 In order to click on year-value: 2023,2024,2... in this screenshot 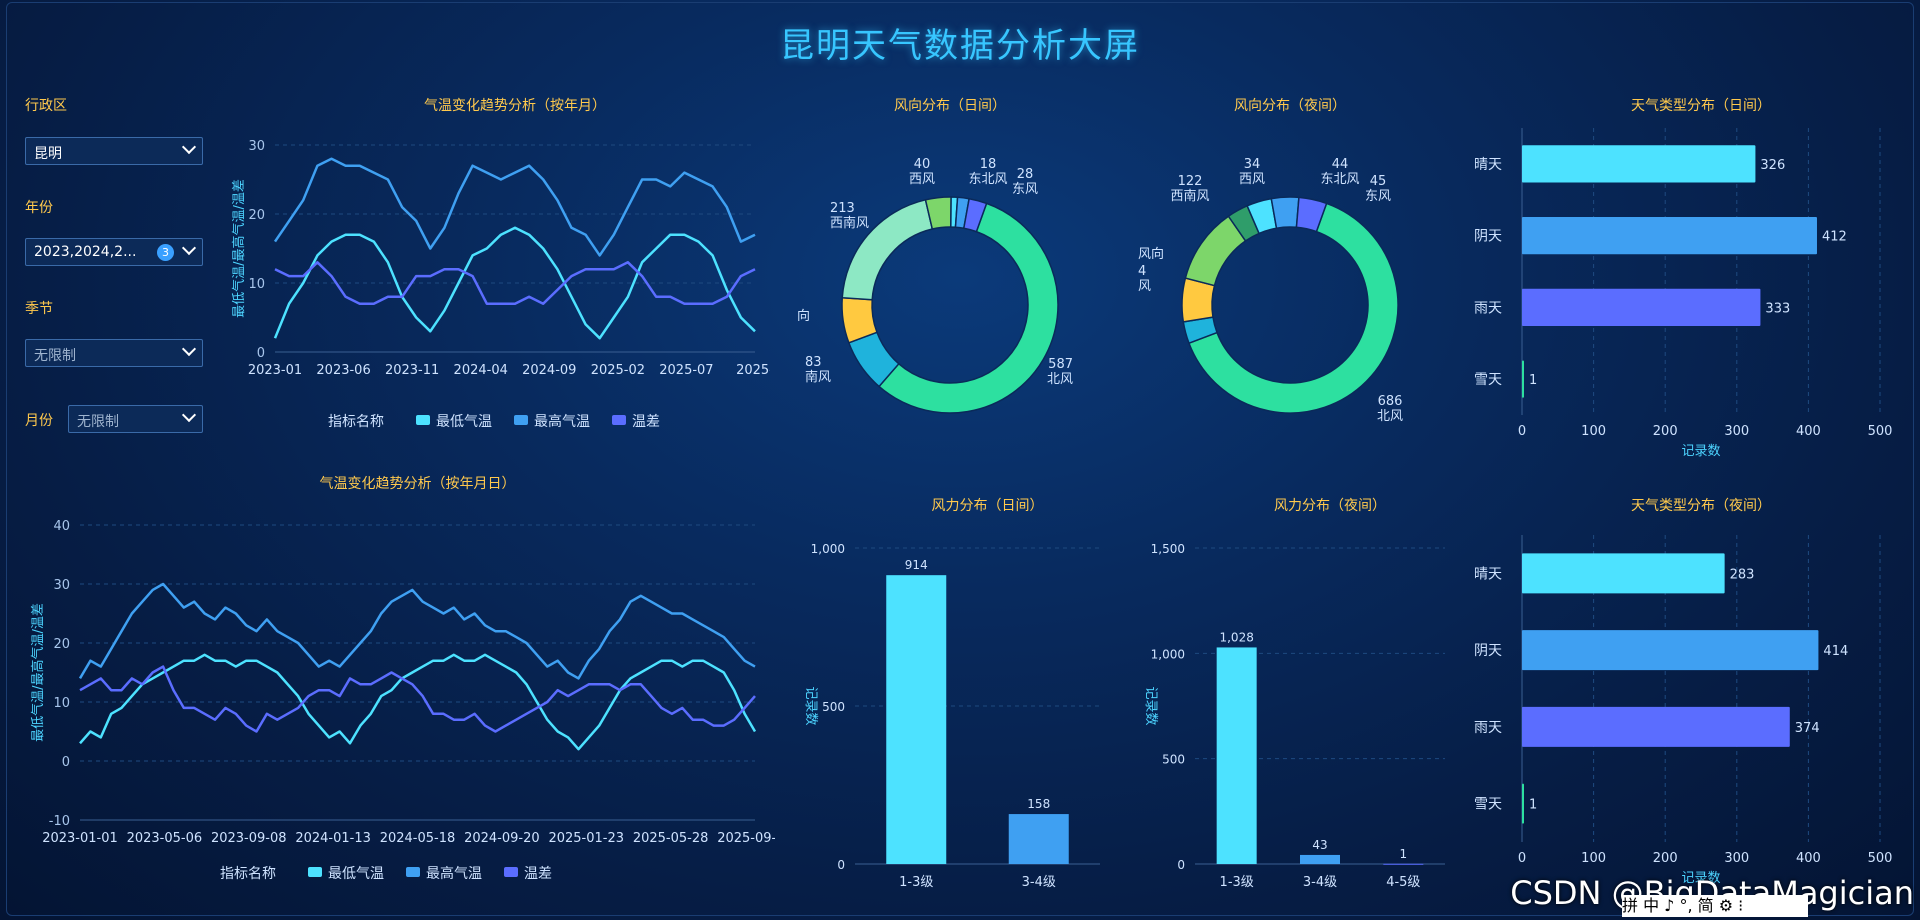, I will do `click(85, 252)`.